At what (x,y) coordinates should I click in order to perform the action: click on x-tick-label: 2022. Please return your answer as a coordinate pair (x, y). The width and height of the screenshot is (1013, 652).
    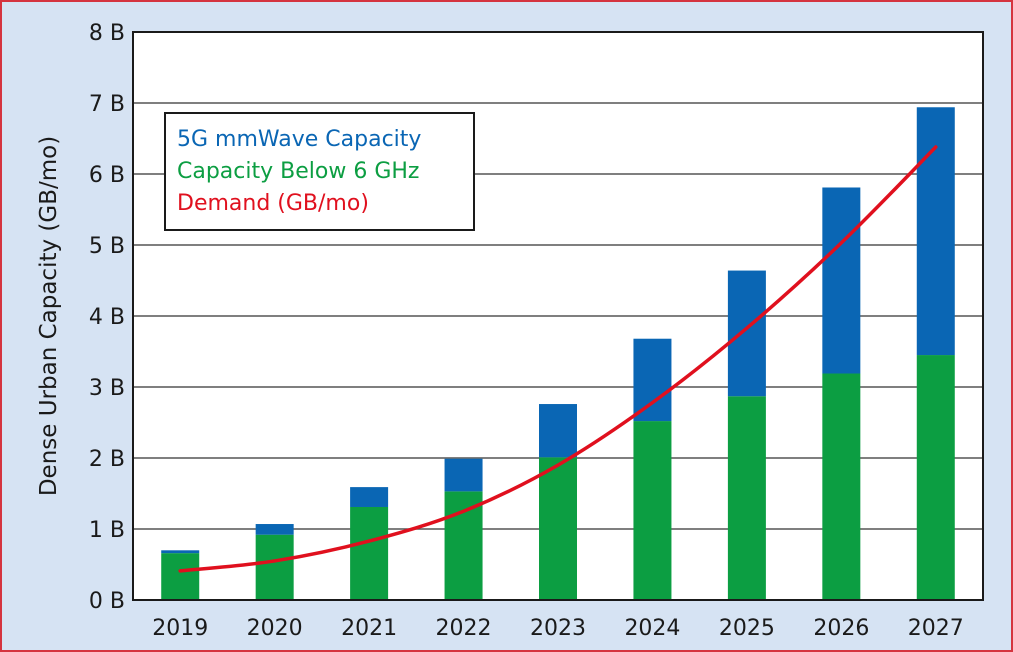
    Looking at the image, I should click on (464, 628).